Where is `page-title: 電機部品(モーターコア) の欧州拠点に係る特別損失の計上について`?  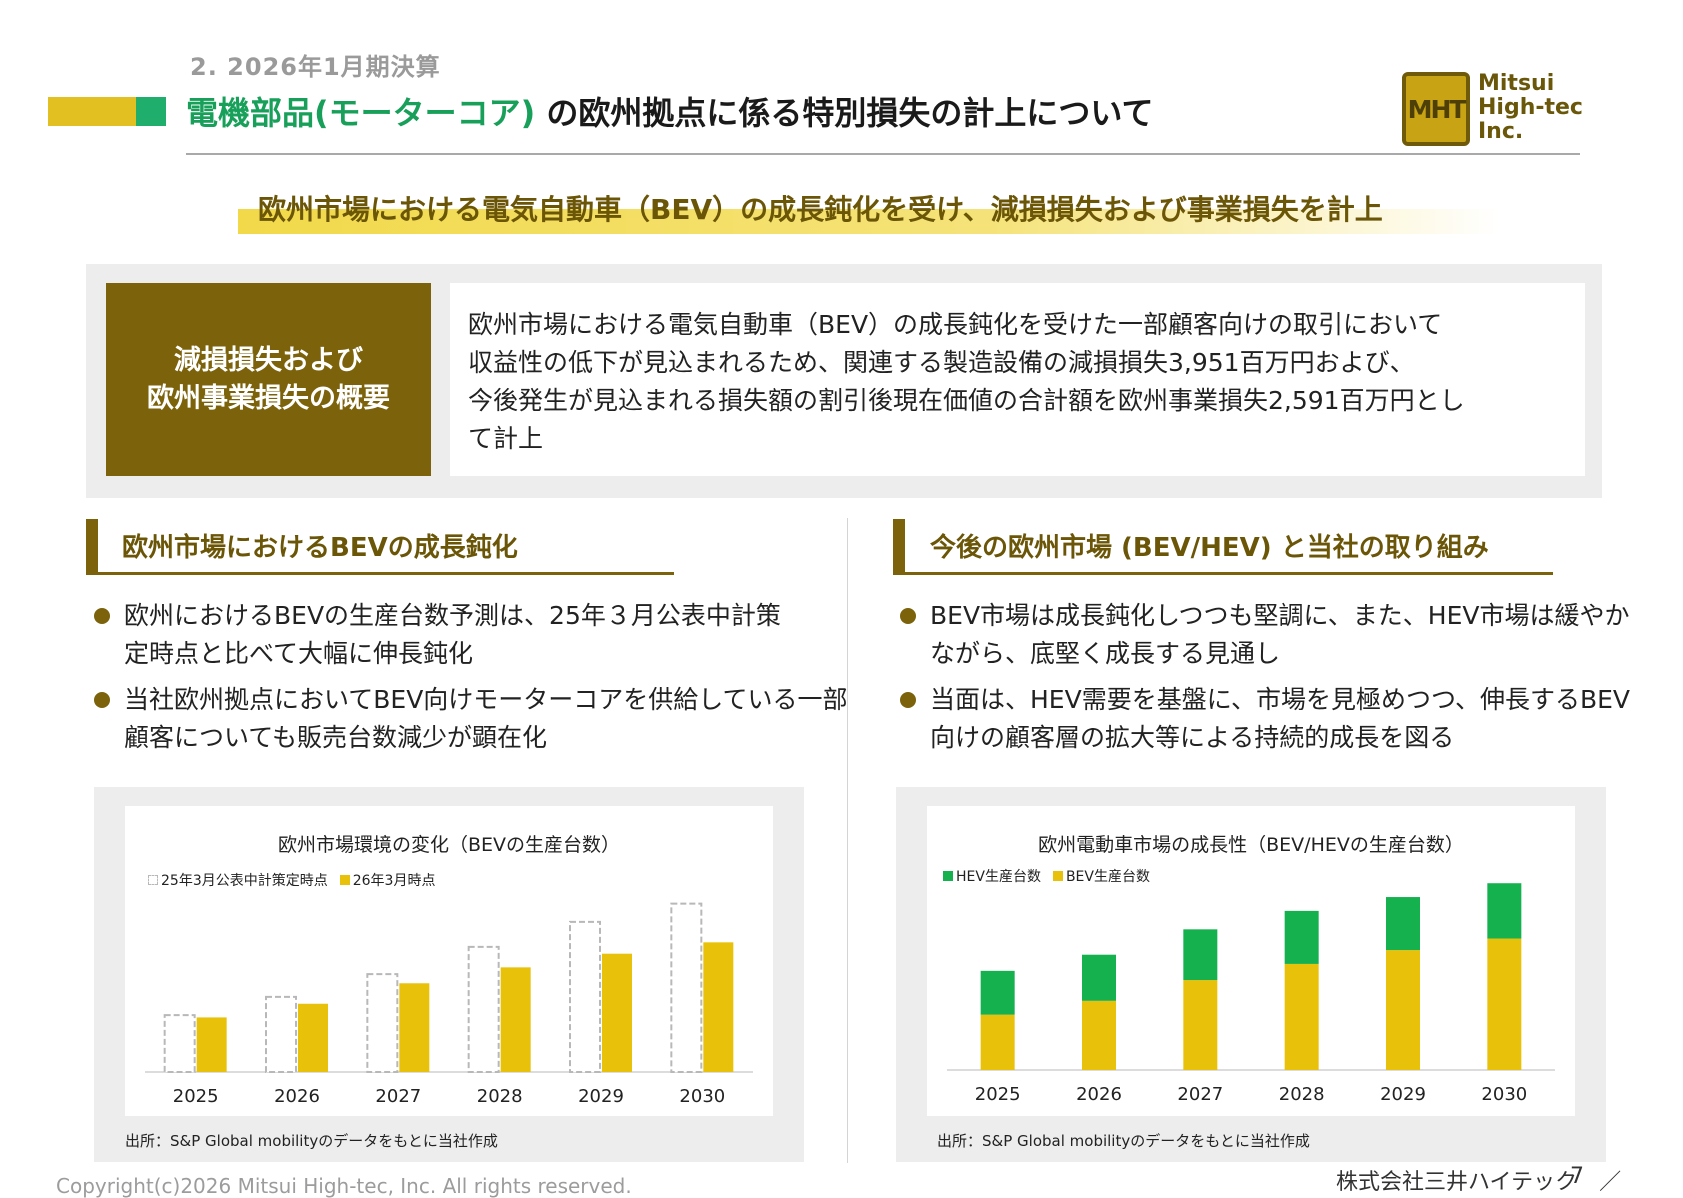
page-title: 電機部品(モーターコア) の欧州拠点に係る特別損失の計上について is located at coordinates (669, 111).